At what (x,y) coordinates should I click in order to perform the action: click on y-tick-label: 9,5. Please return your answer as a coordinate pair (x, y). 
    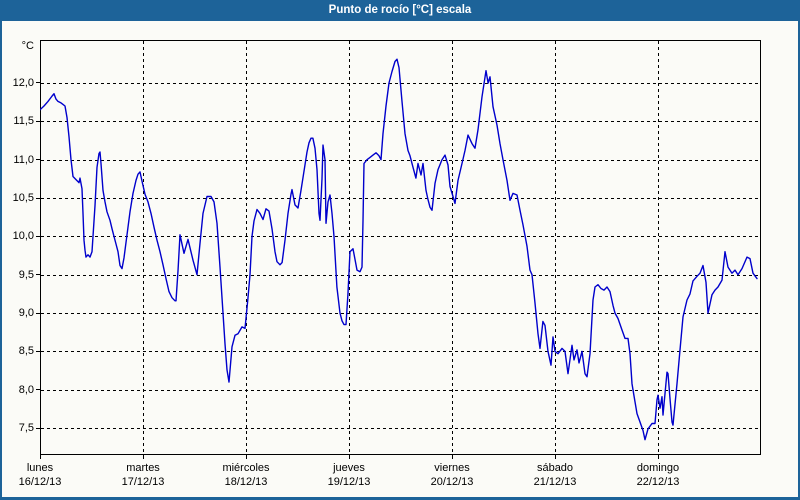
    Looking at the image, I should click on (26, 275).